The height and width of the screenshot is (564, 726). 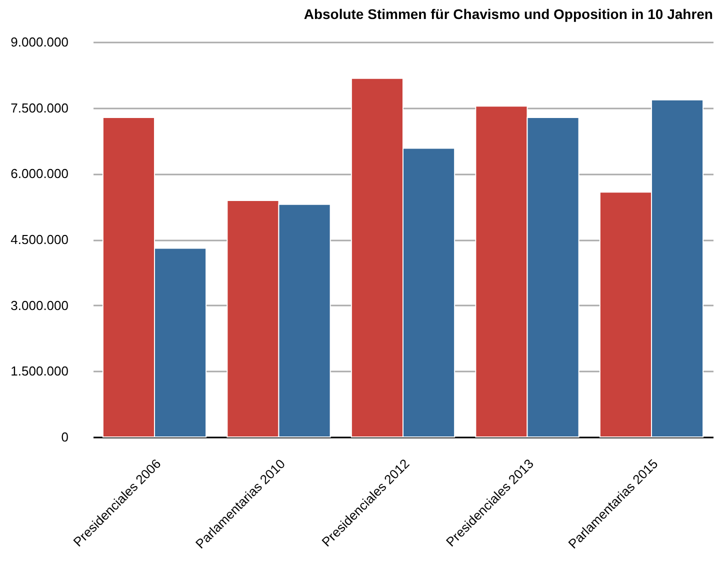 What do you see at coordinates (39, 42) in the screenshot?
I see `y-tick-label: 9.000.000` at bounding box center [39, 42].